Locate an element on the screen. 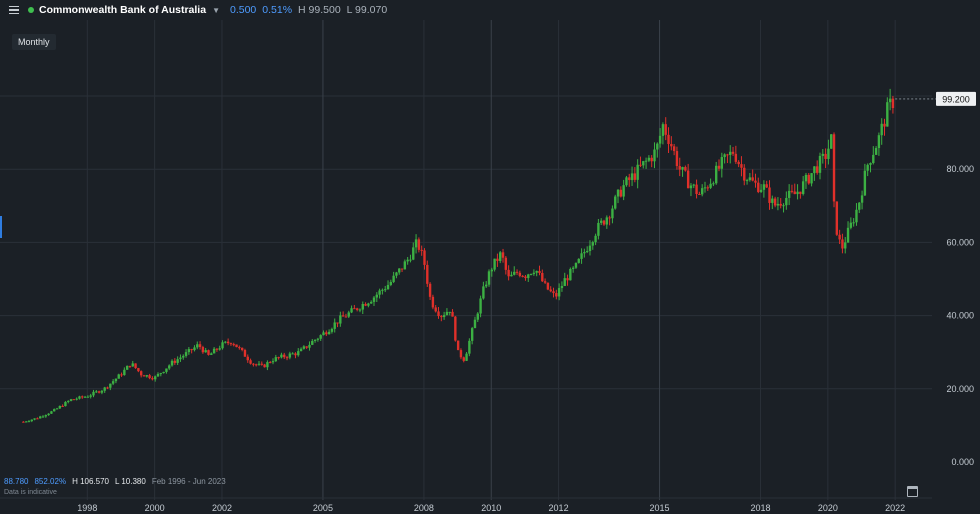 The width and height of the screenshot is (980, 514). calendar-icon is located at coordinates (912, 491).